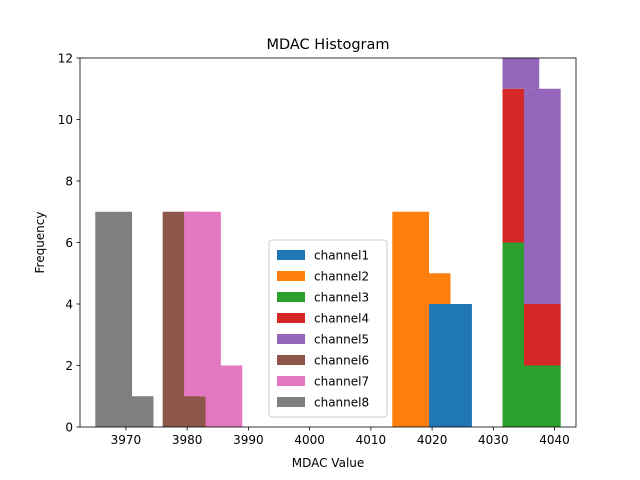  I want to click on legend-label-channel7: channel7, so click(341, 382).